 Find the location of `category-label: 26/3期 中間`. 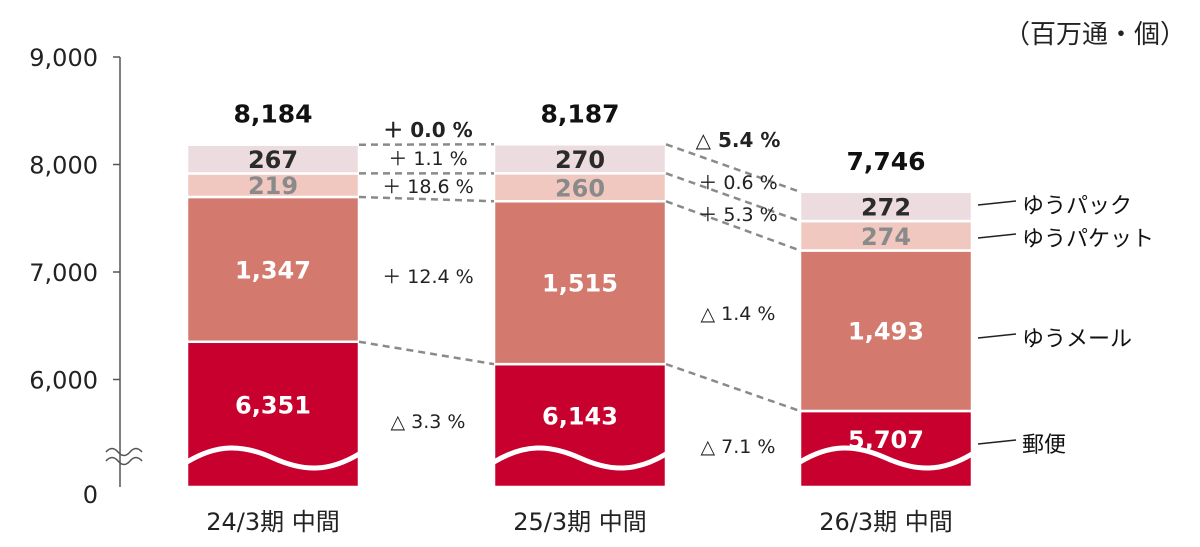

category-label: 26/3期 中間 is located at coordinates (886, 522).